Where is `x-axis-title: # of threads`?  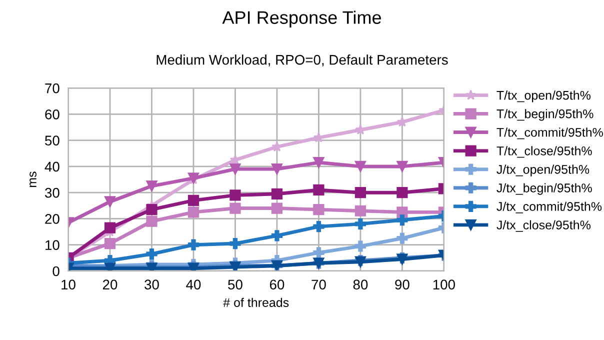 x-axis-title: # of threads is located at coordinates (256, 302).